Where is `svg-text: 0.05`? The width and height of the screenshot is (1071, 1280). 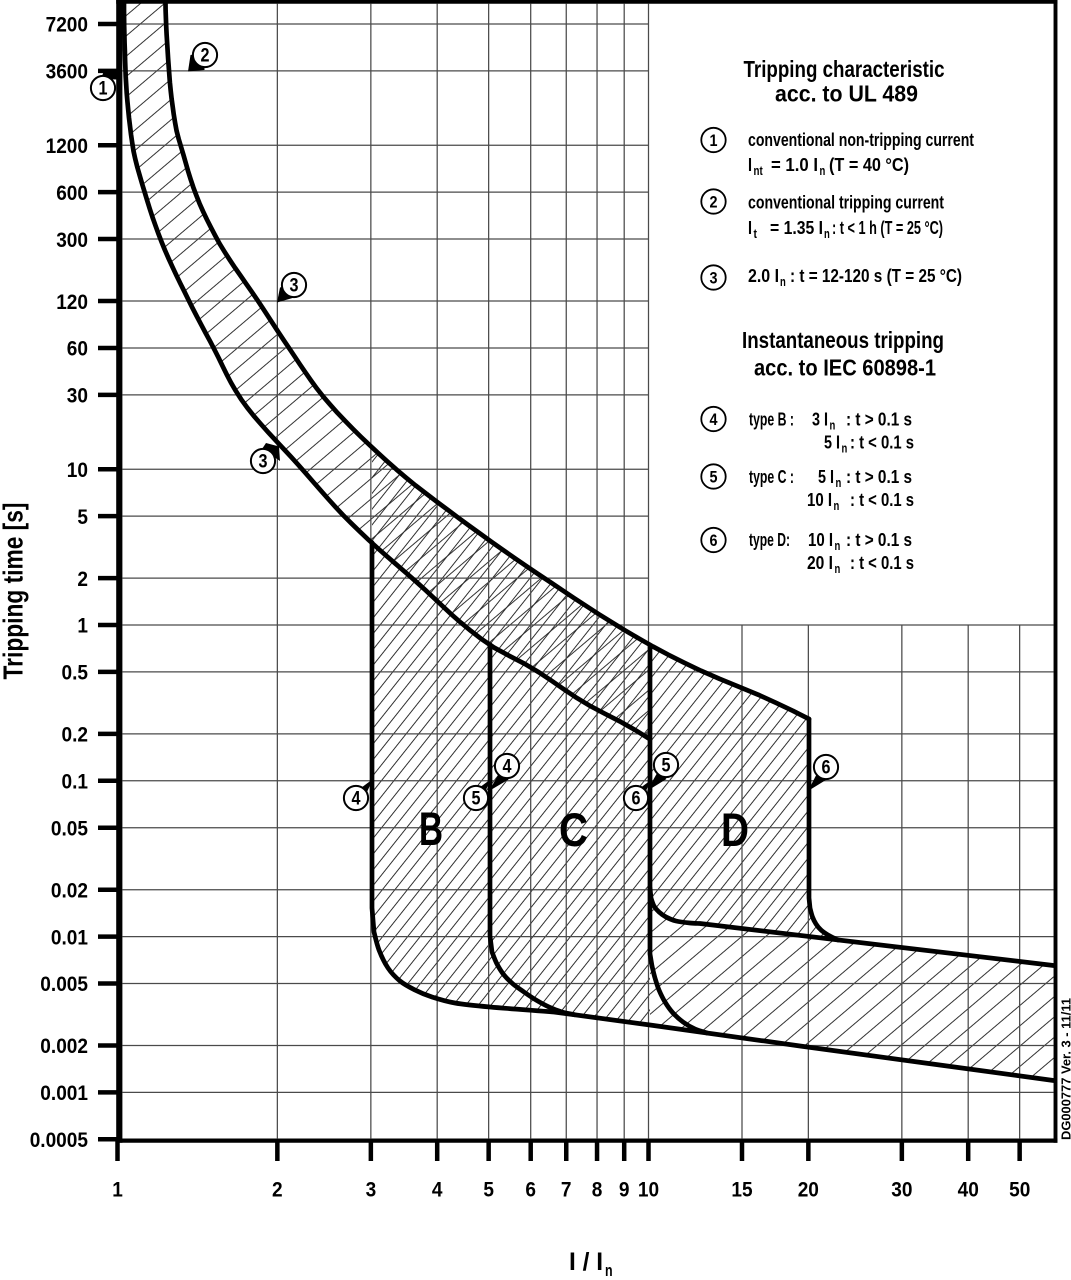
svg-text: 0.05 is located at coordinates (69, 828).